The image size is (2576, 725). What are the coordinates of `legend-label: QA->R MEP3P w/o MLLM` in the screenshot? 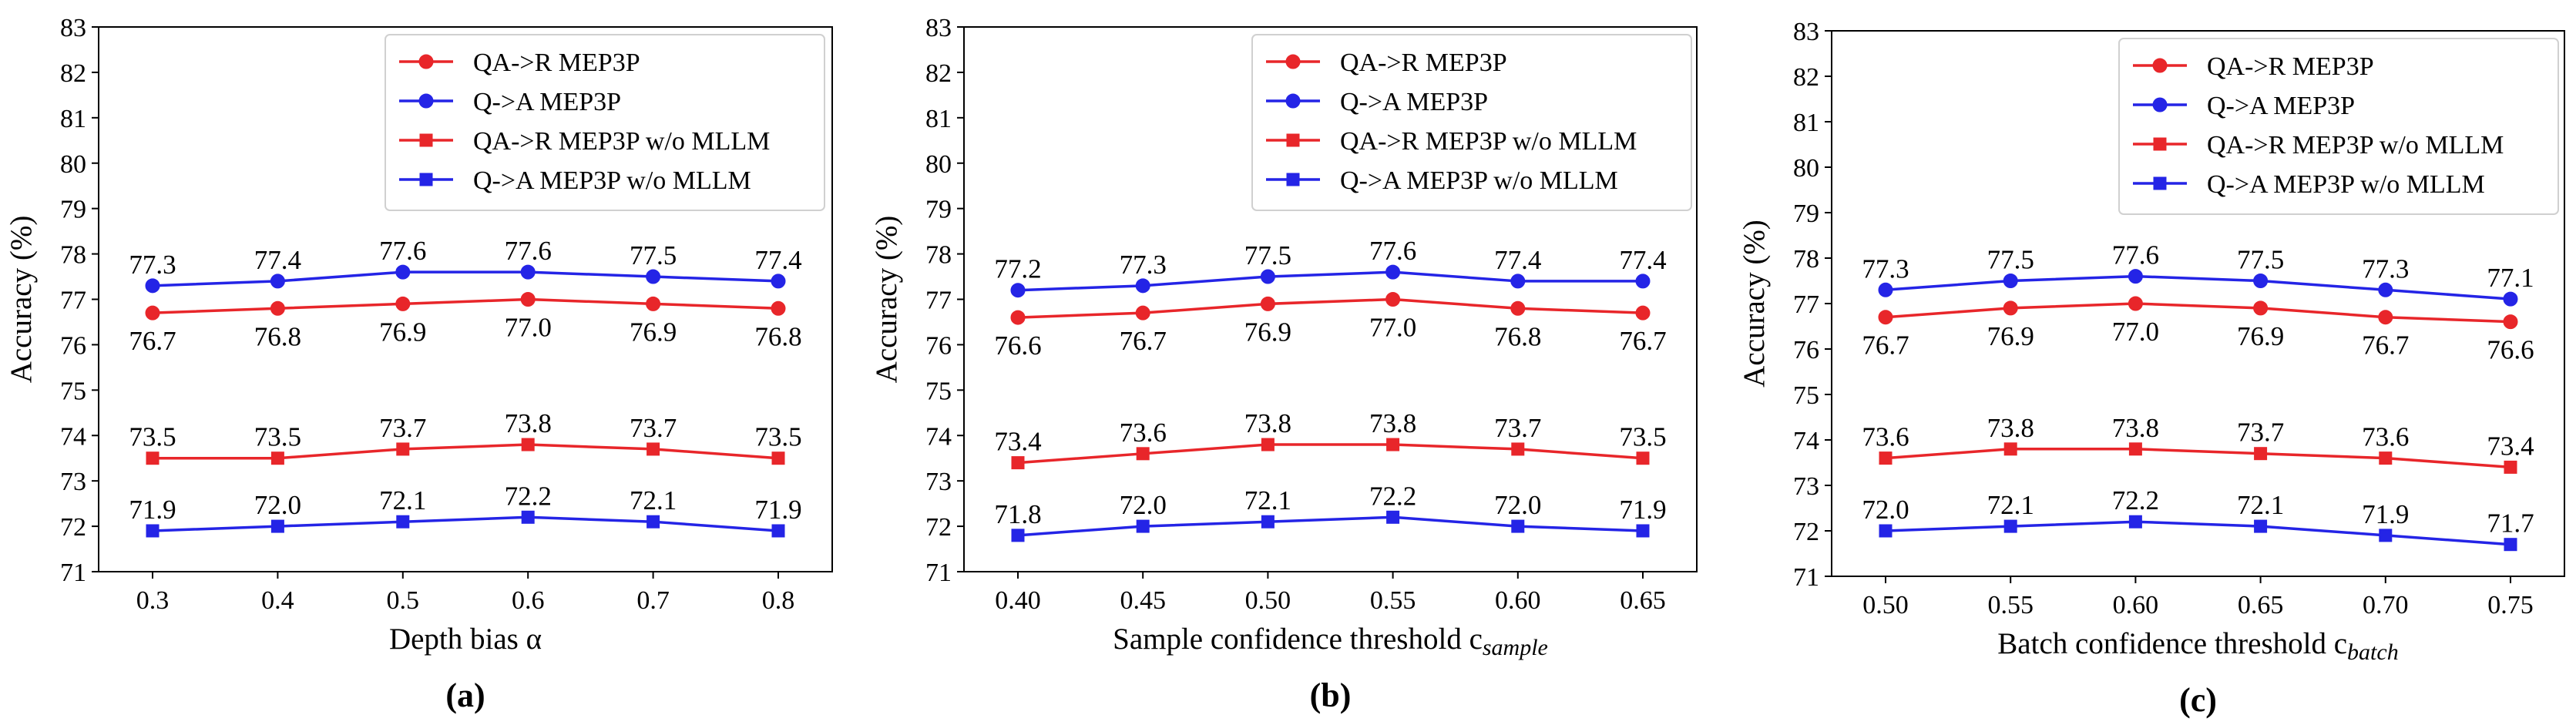 It's located at (2355, 145).